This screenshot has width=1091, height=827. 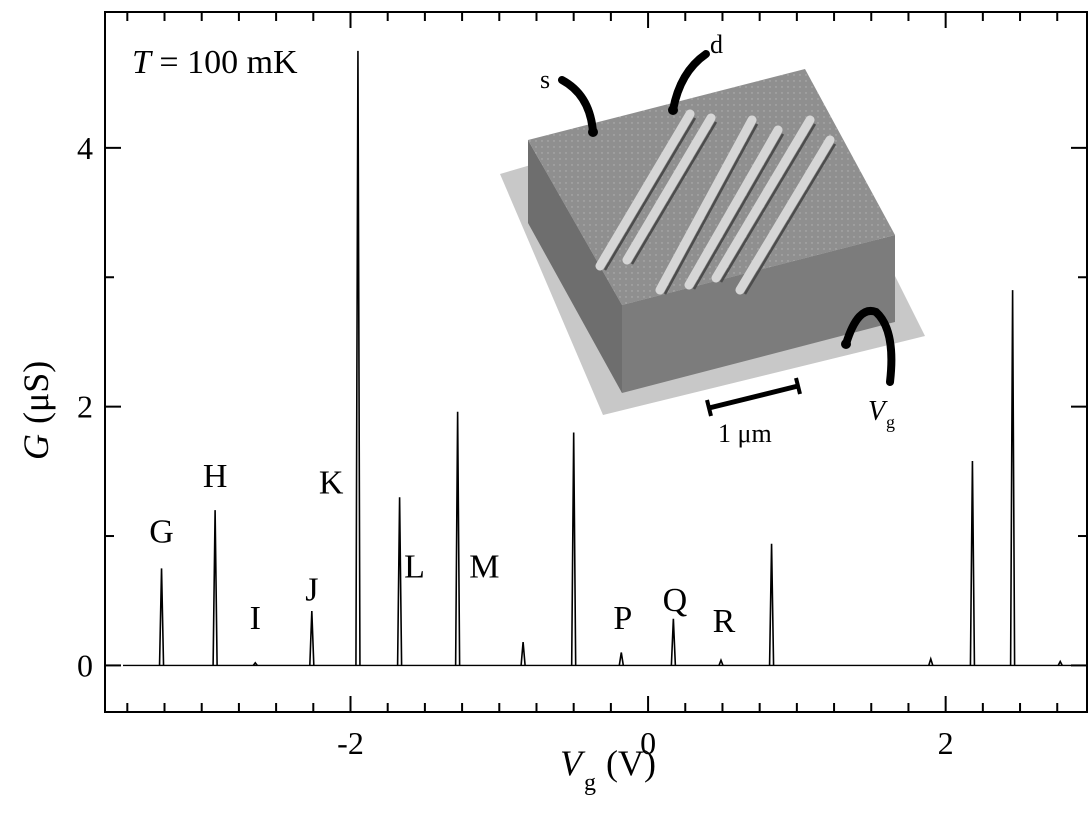 What do you see at coordinates (622, 618) in the screenshot?
I see `peak-label-P: P` at bounding box center [622, 618].